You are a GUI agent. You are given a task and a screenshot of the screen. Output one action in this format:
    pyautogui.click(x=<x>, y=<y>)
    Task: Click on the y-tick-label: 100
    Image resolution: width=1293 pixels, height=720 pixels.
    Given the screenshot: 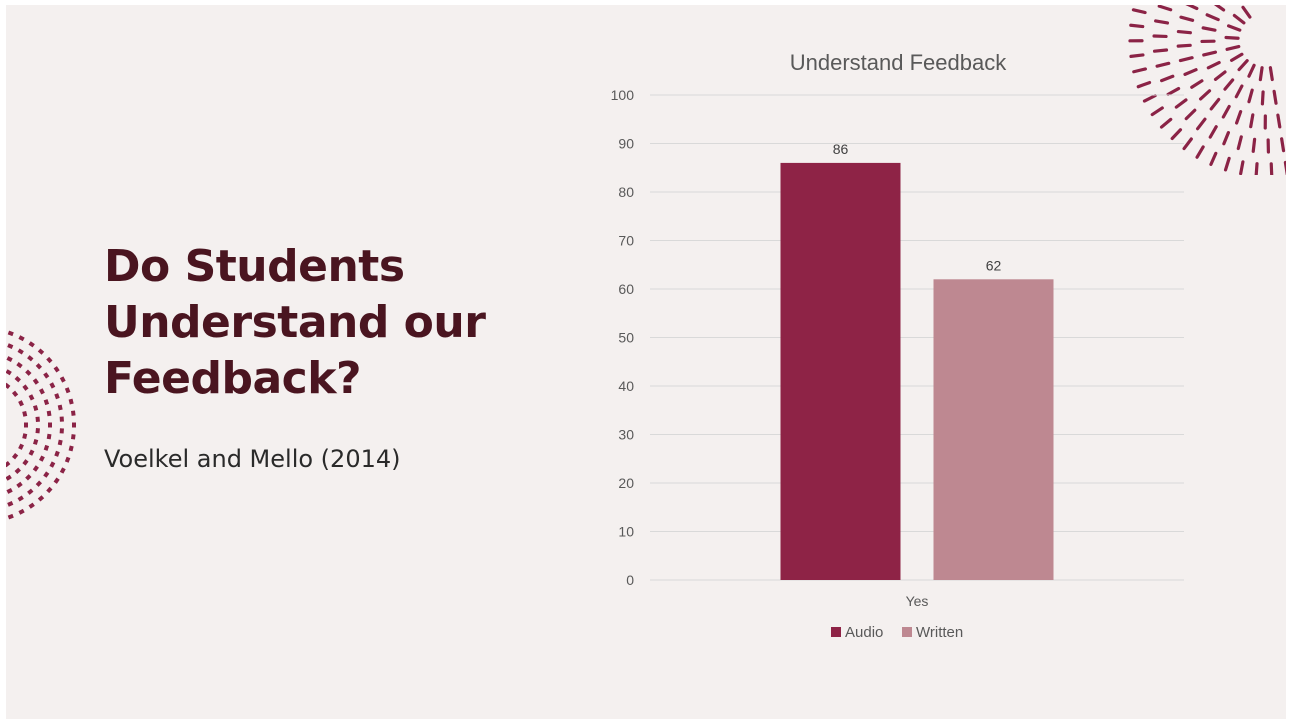 What is the action you would take?
    pyautogui.click(x=623, y=95)
    